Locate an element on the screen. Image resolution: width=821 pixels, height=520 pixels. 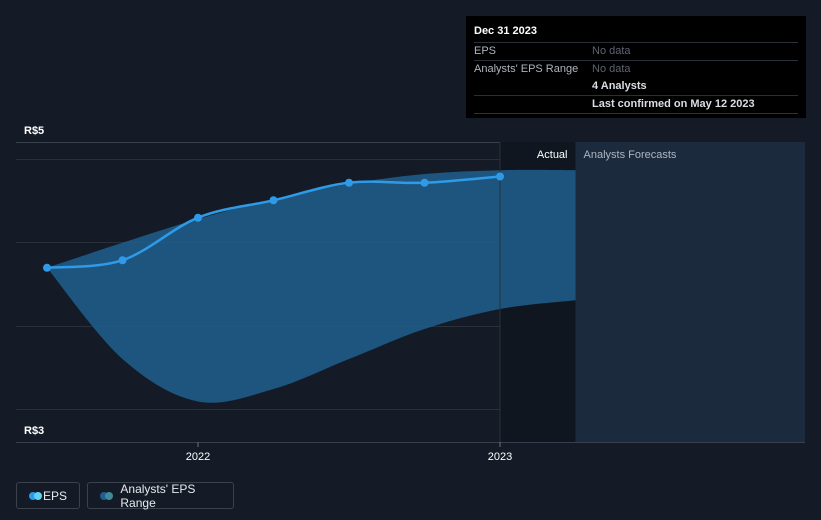
legend-eps-label: EPS is located at coordinates (54, 495).